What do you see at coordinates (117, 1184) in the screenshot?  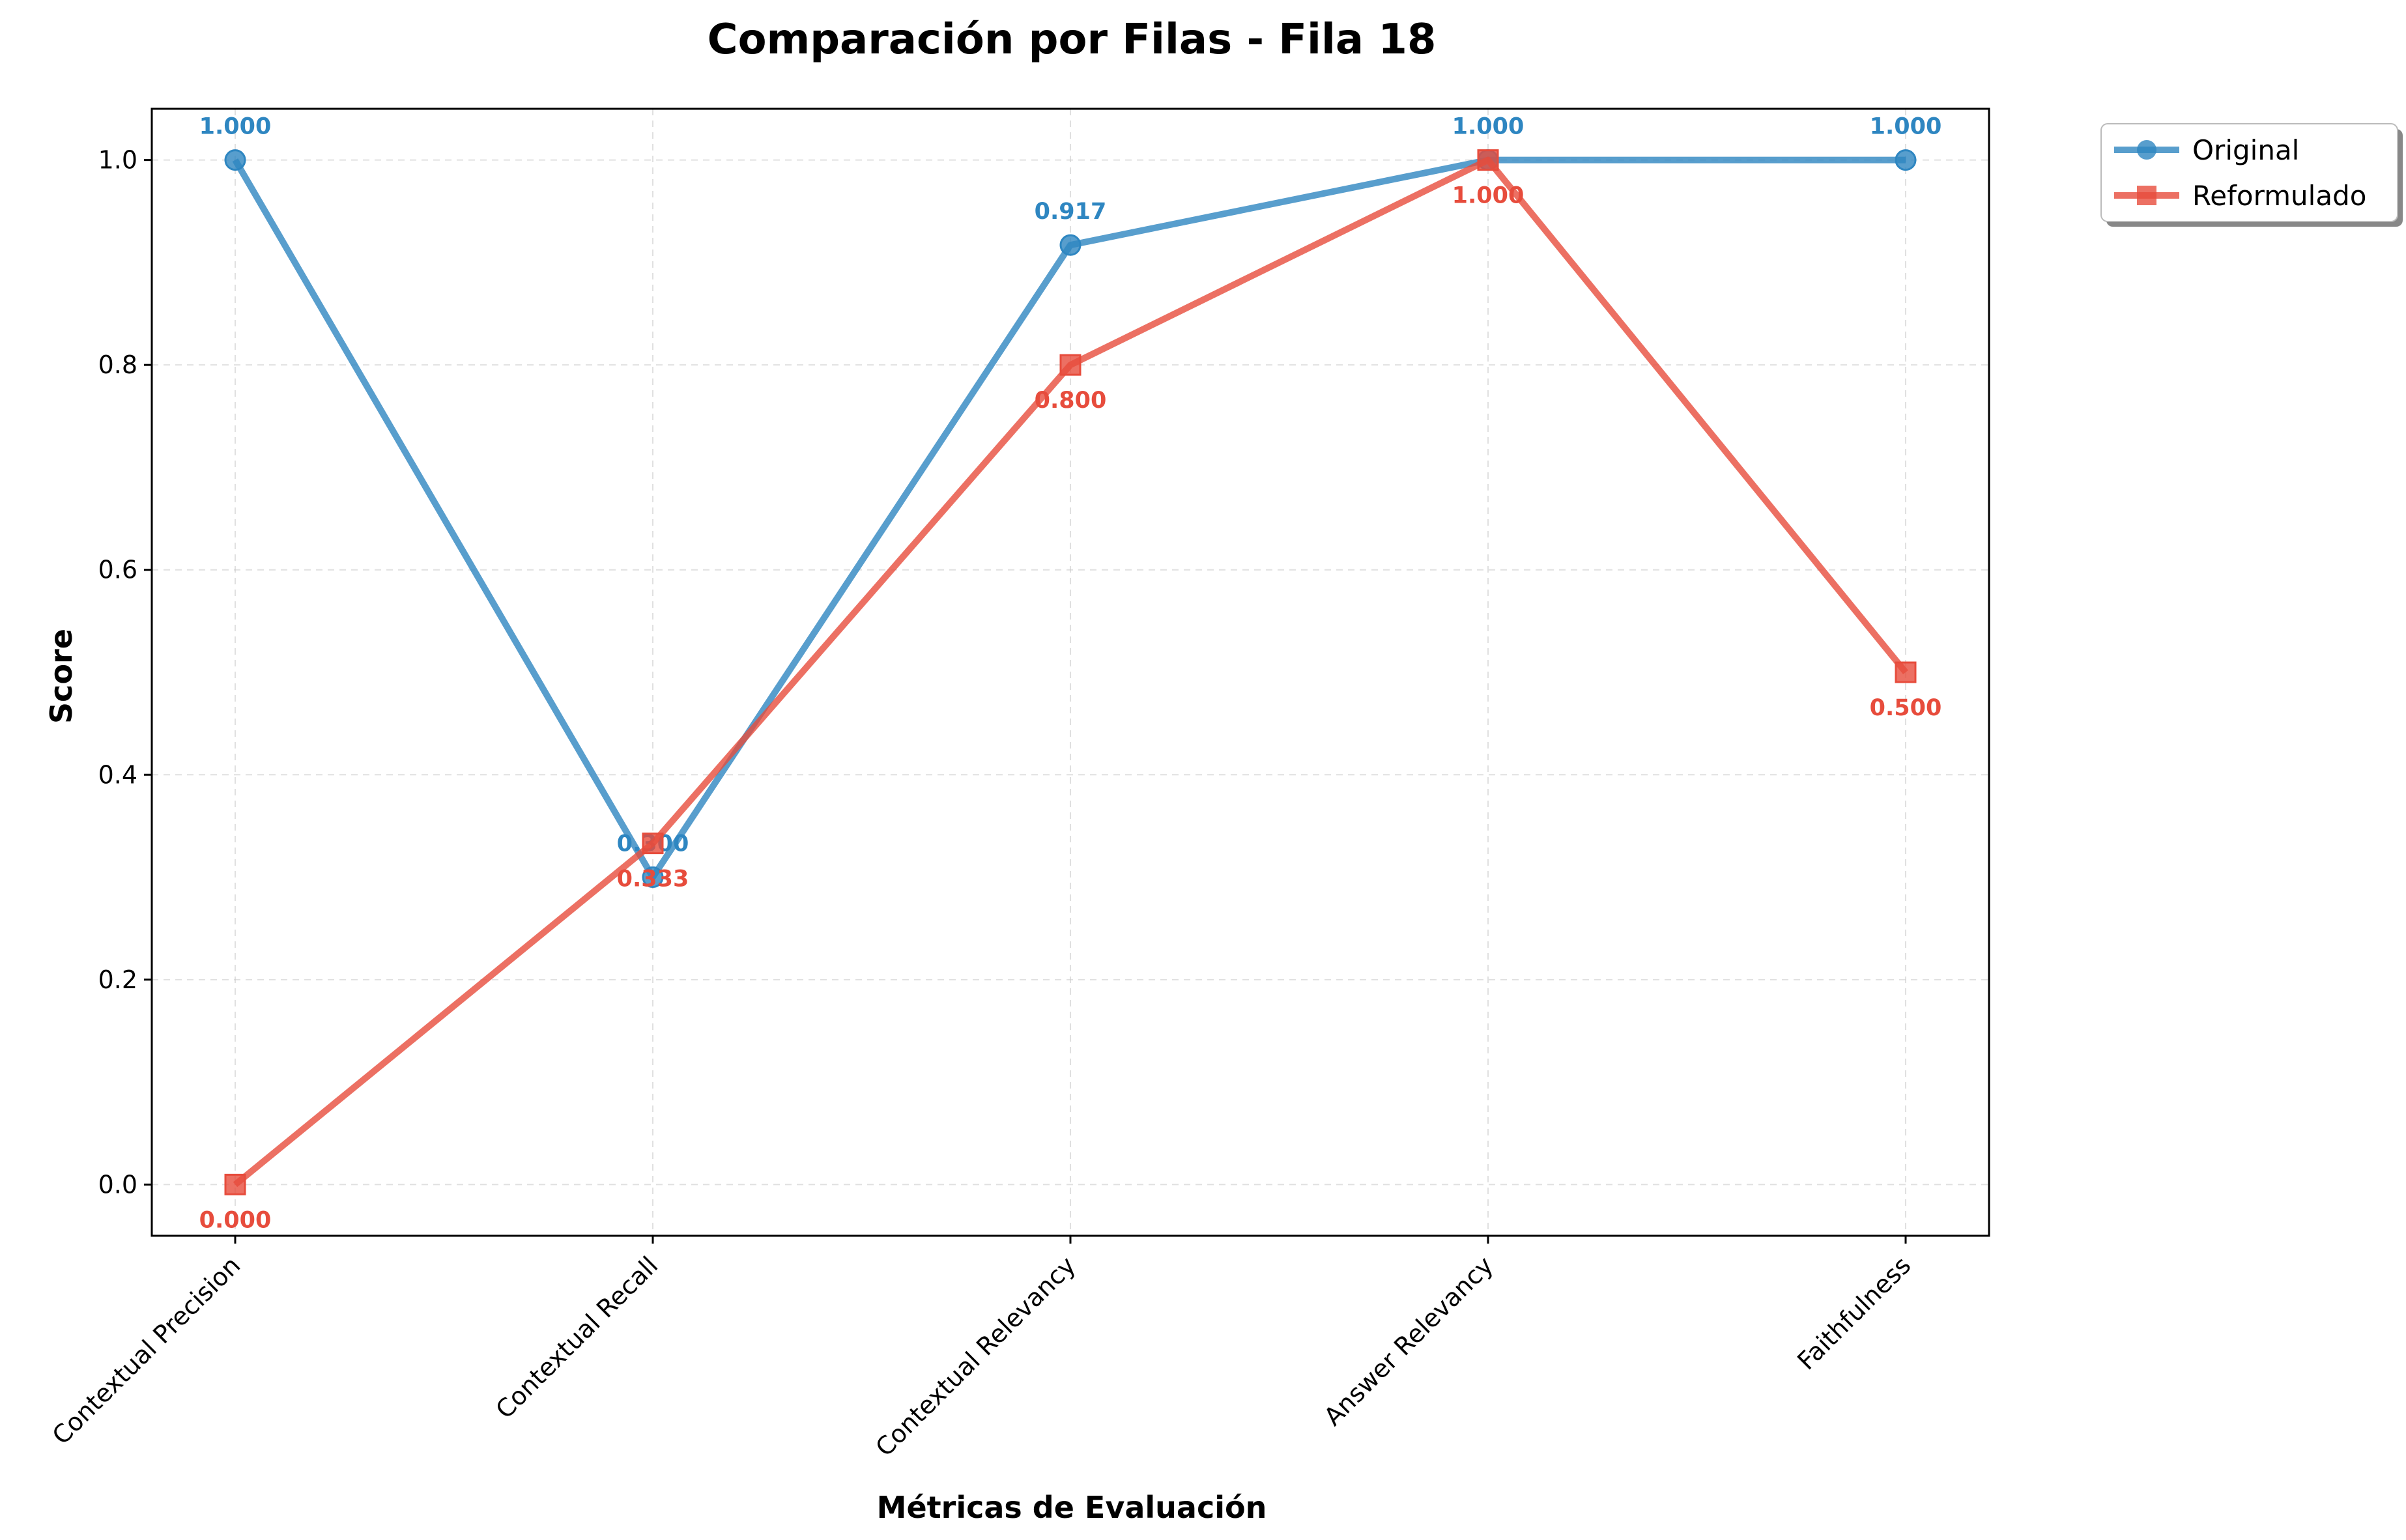 I see `y-tick-label: 0.0` at bounding box center [117, 1184].